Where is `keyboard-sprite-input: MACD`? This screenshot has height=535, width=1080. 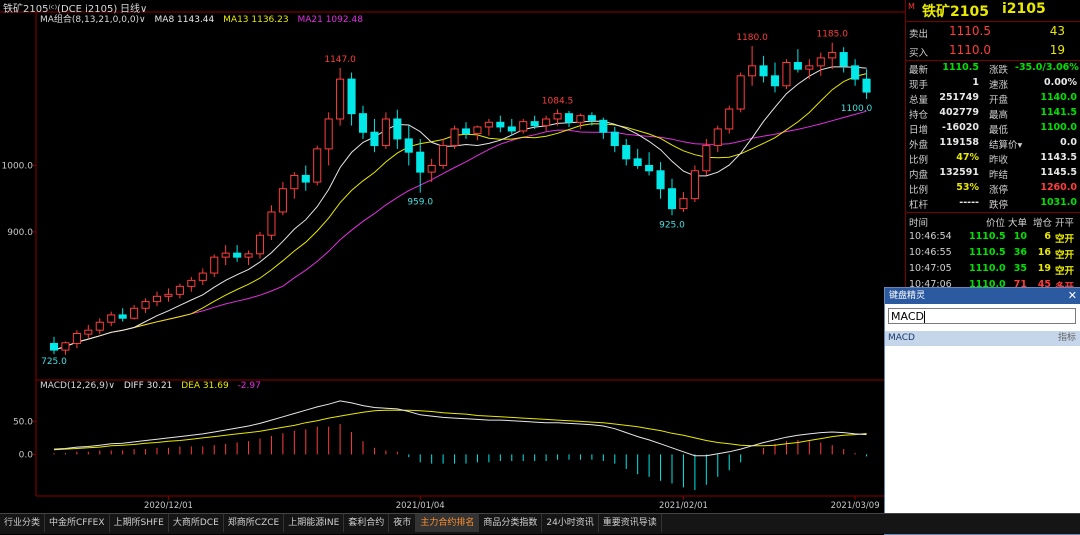 keyboard-sprite-input: MACD is located at coordinates (982, 316).